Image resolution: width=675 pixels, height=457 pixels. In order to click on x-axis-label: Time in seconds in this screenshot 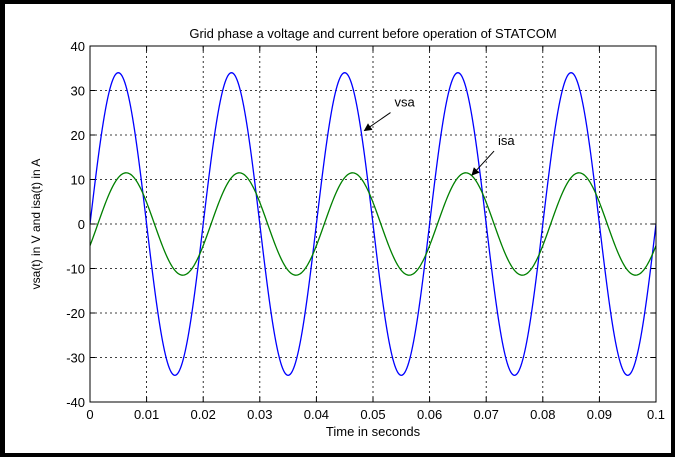, I will do `click(373, 431)`.